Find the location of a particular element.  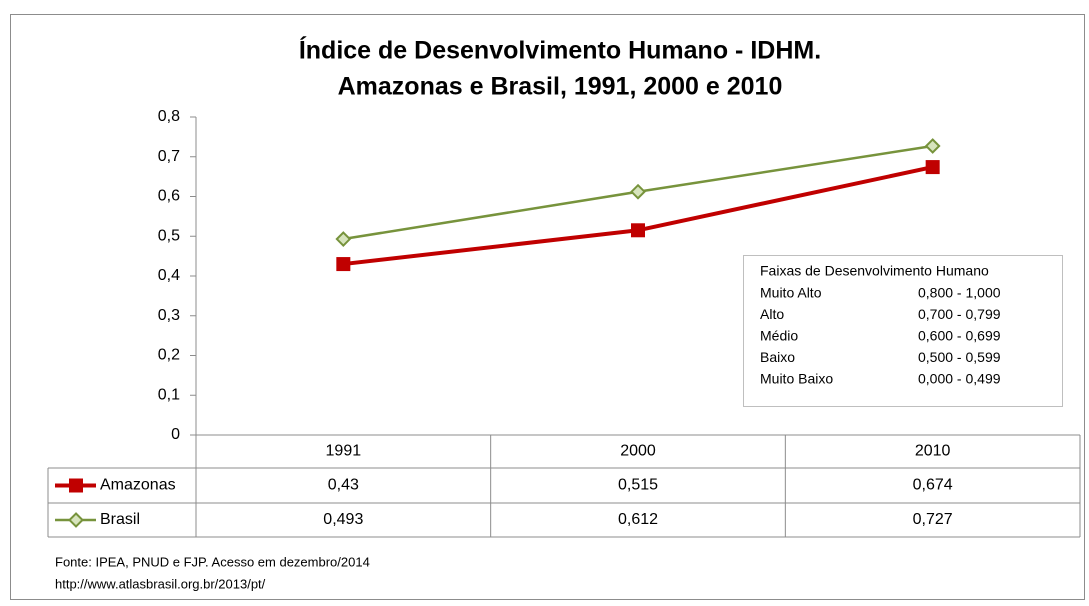

y-tick-label: 0 is located at coordinates (175, 434).